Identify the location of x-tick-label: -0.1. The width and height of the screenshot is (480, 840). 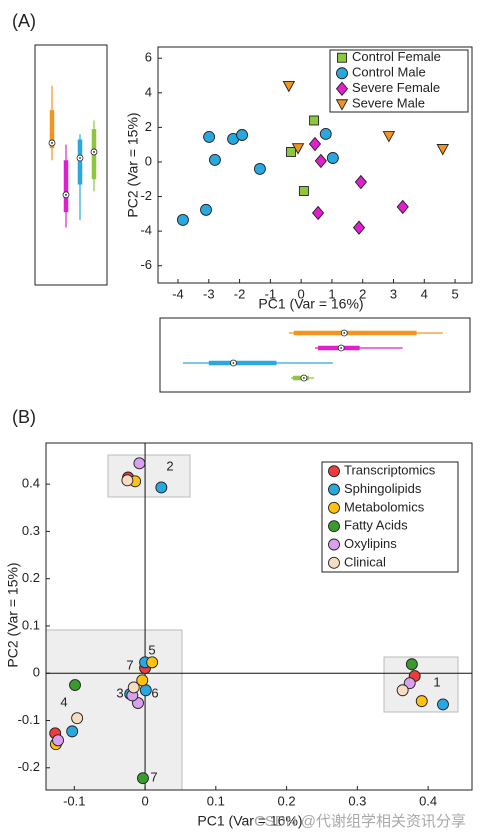
(74, 800).